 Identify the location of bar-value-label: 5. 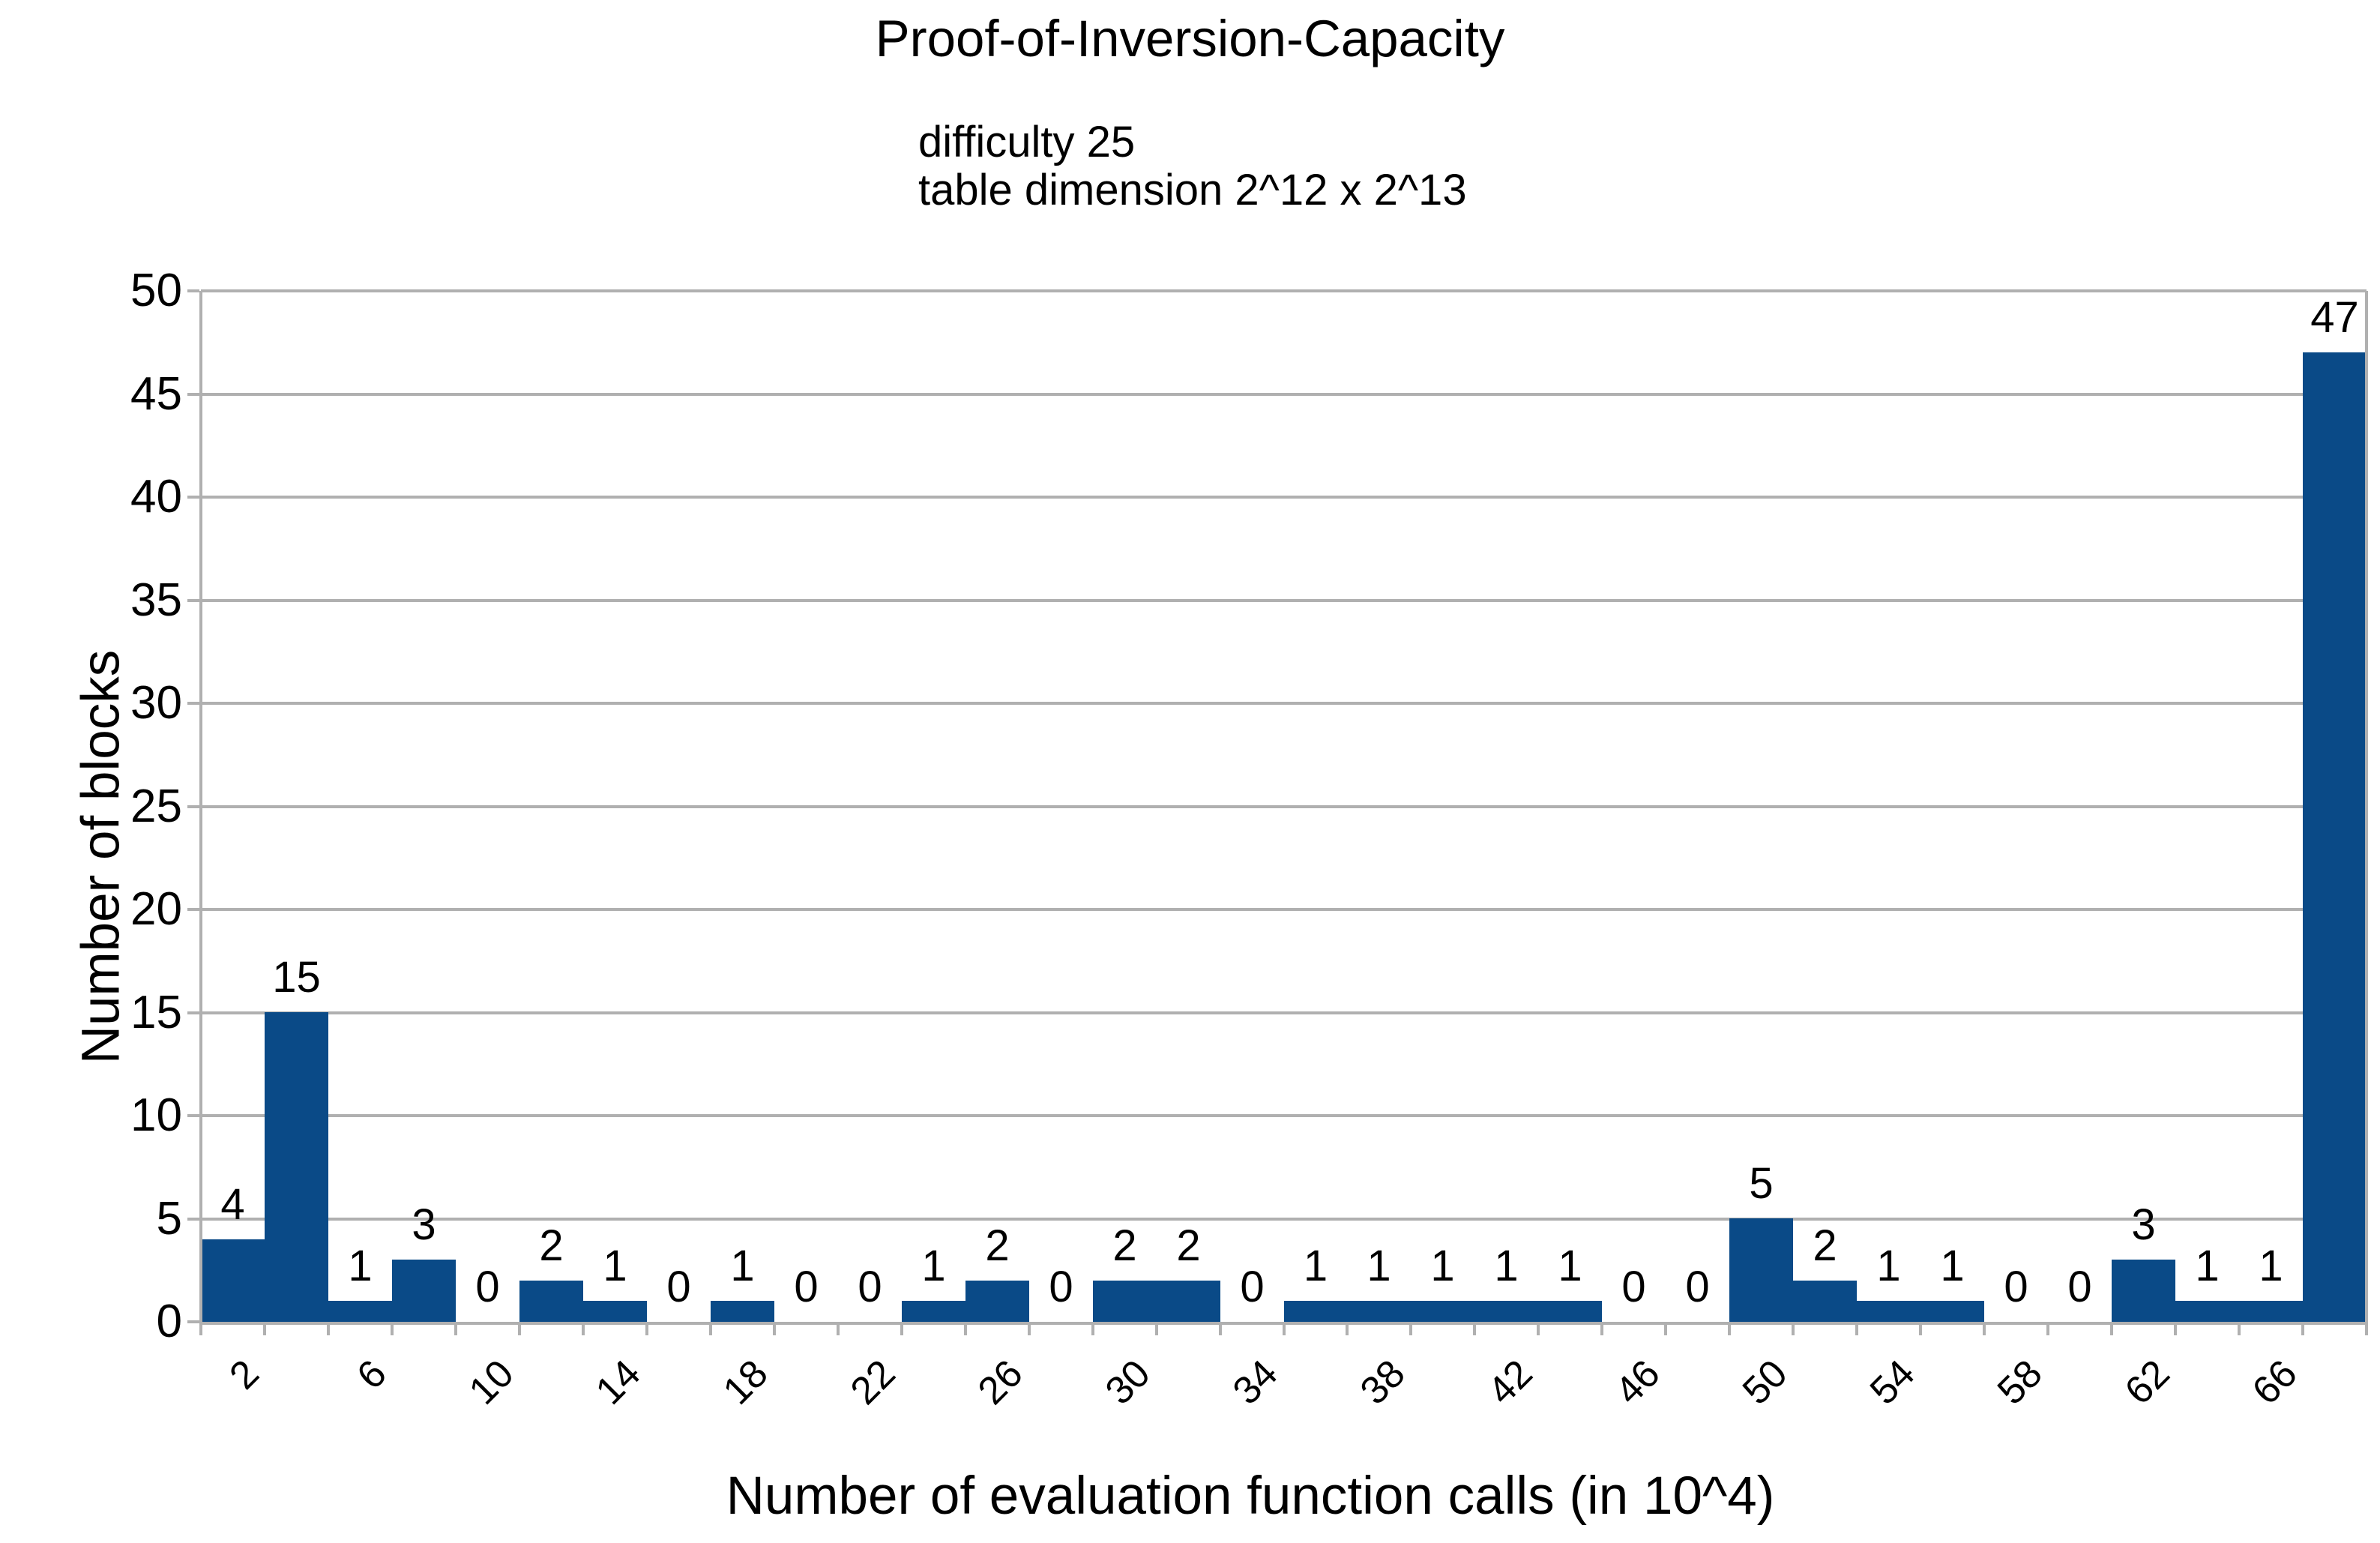
(1761, 1183).